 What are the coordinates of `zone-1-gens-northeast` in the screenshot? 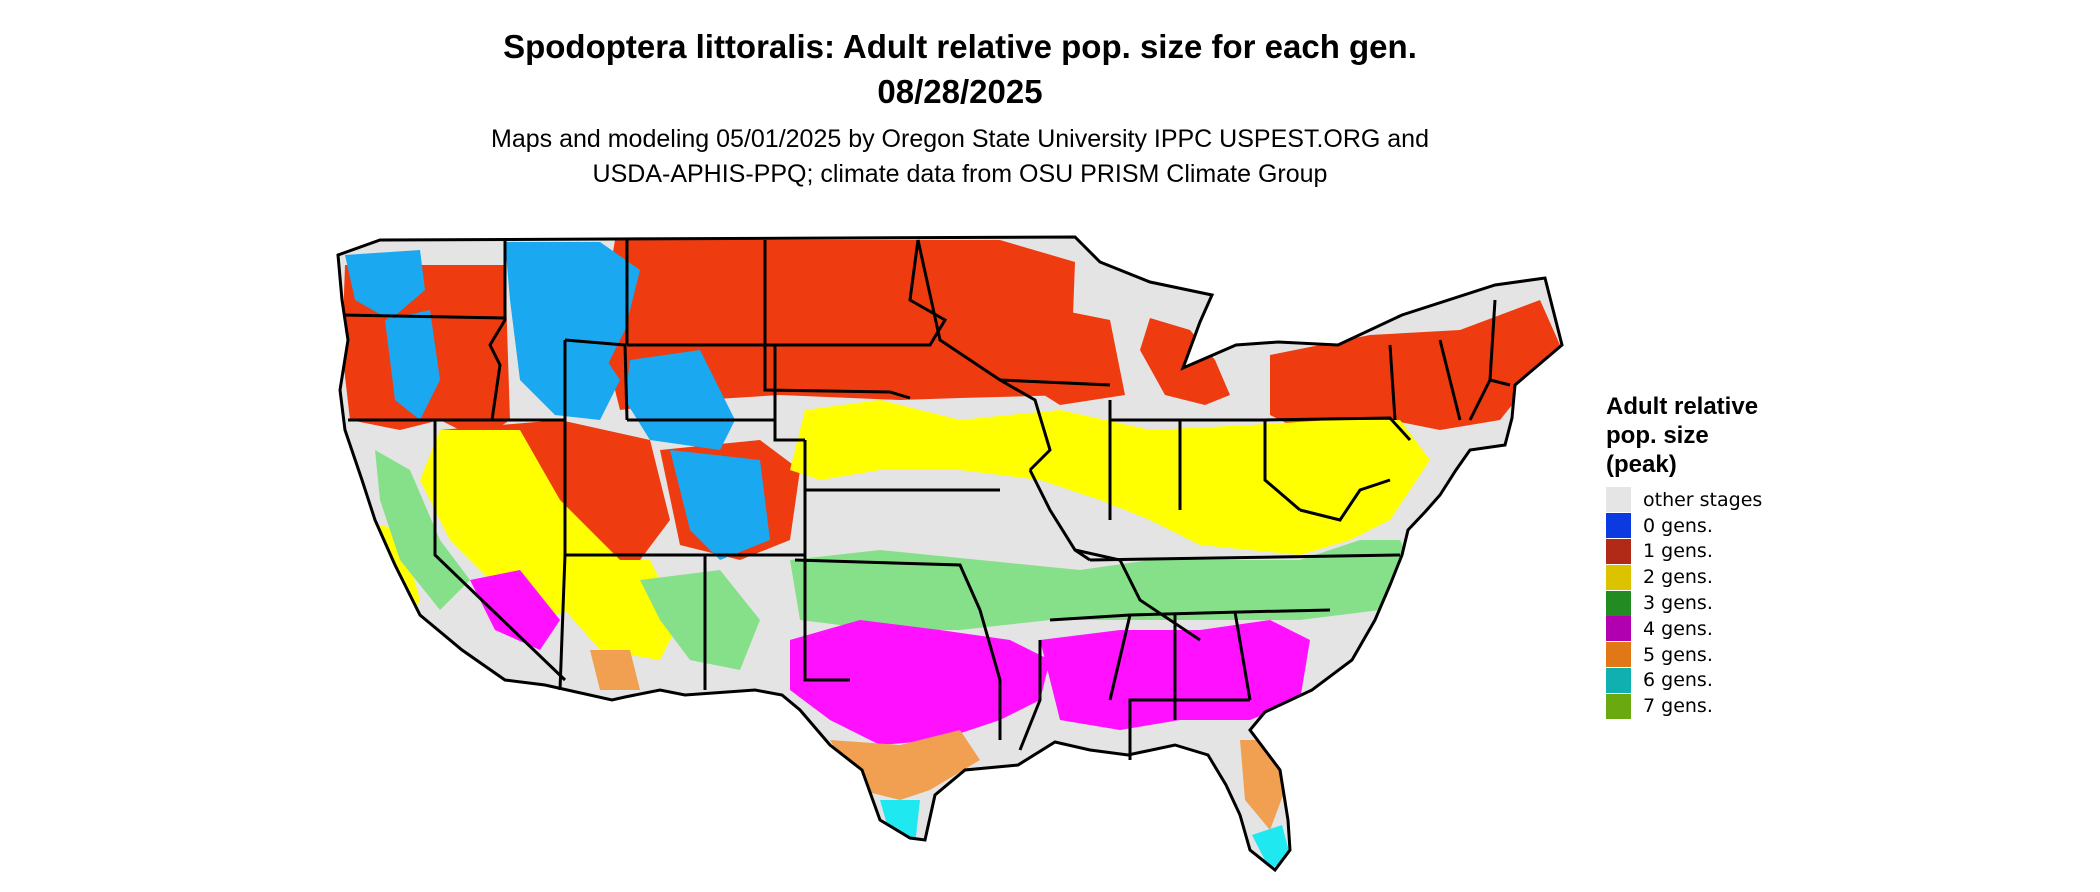 It's located at (1415, 367).